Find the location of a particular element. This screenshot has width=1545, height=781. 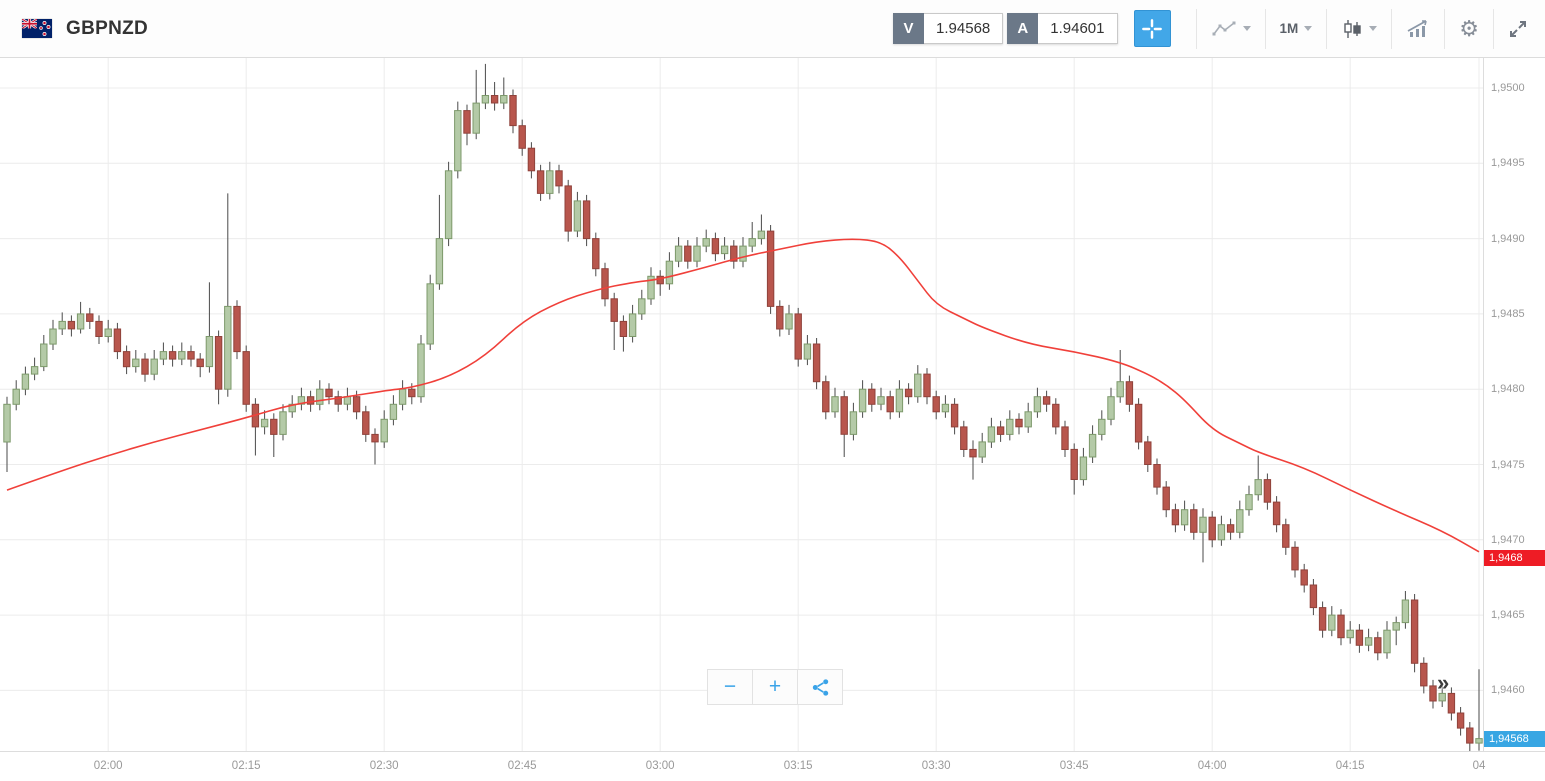

time-tick-label: 03:45 is located at coordinates (1074, 766).